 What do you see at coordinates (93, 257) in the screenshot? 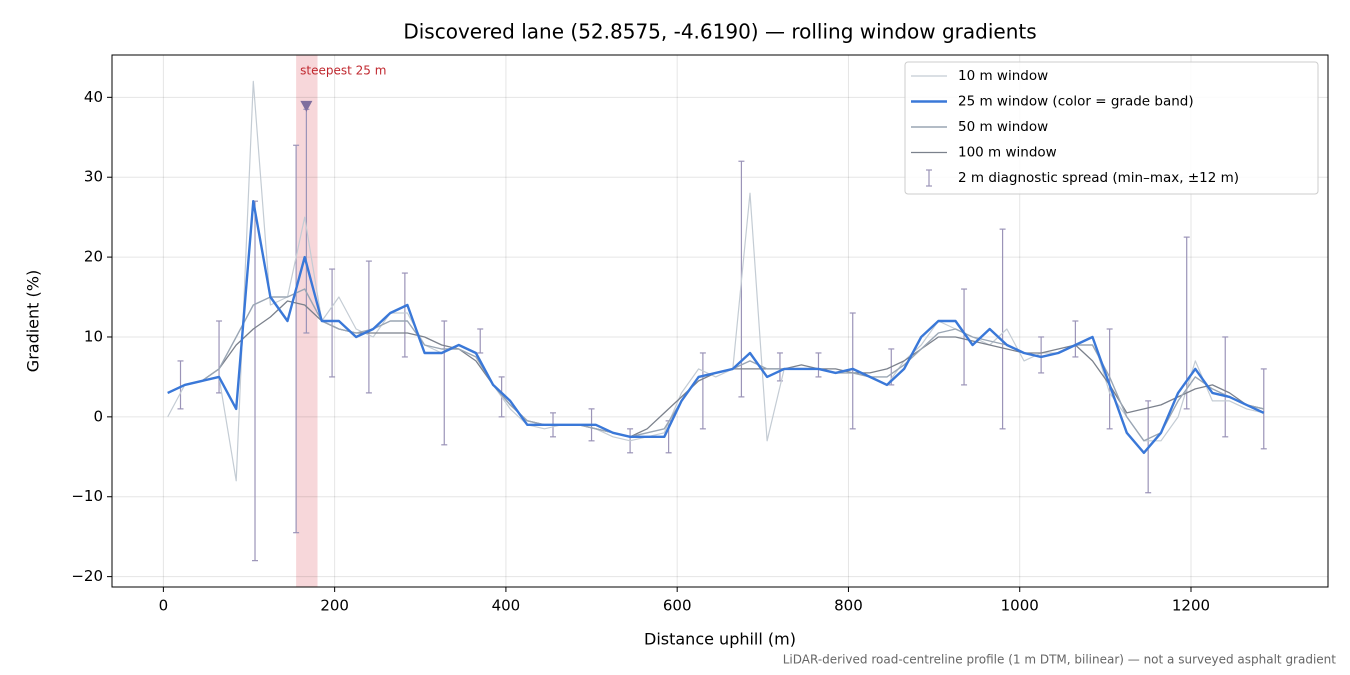
I see `y-tick-label: 20` at bounding box center [93, 257].